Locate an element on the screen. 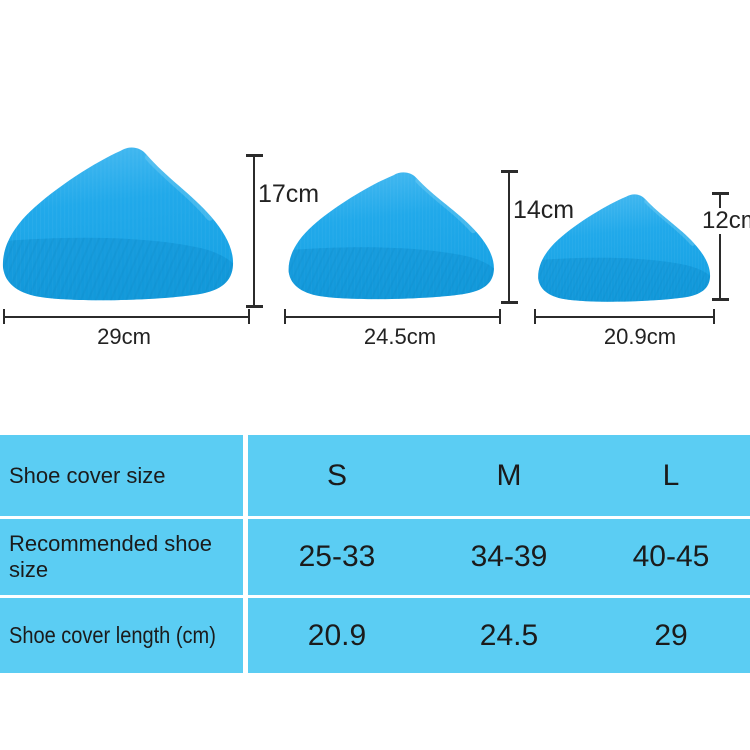 This screenshot has height=750, width=750. height-label-small: 12cm is located at coordinates (725, 221).